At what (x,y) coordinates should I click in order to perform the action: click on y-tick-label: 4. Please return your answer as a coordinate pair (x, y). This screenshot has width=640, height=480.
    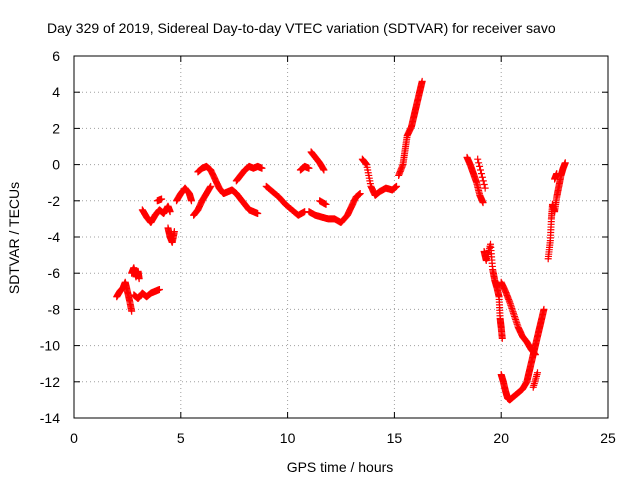
    Looking at the image, I should click on (56, 92).